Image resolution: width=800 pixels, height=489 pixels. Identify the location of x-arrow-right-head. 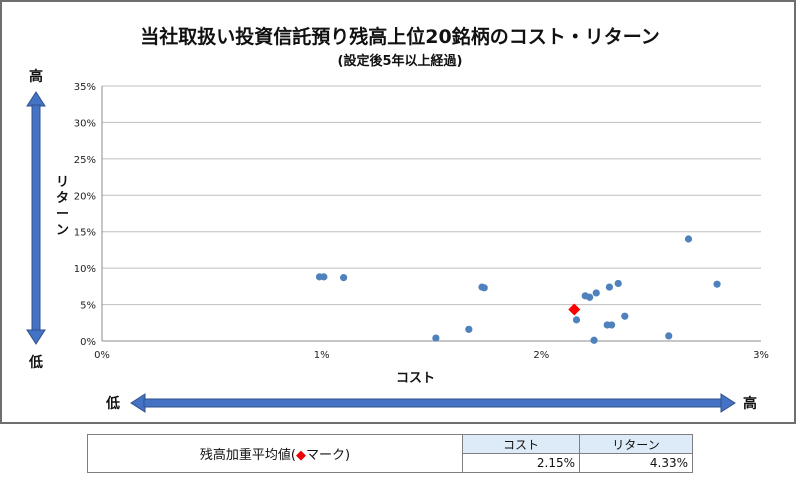
(728, 403).